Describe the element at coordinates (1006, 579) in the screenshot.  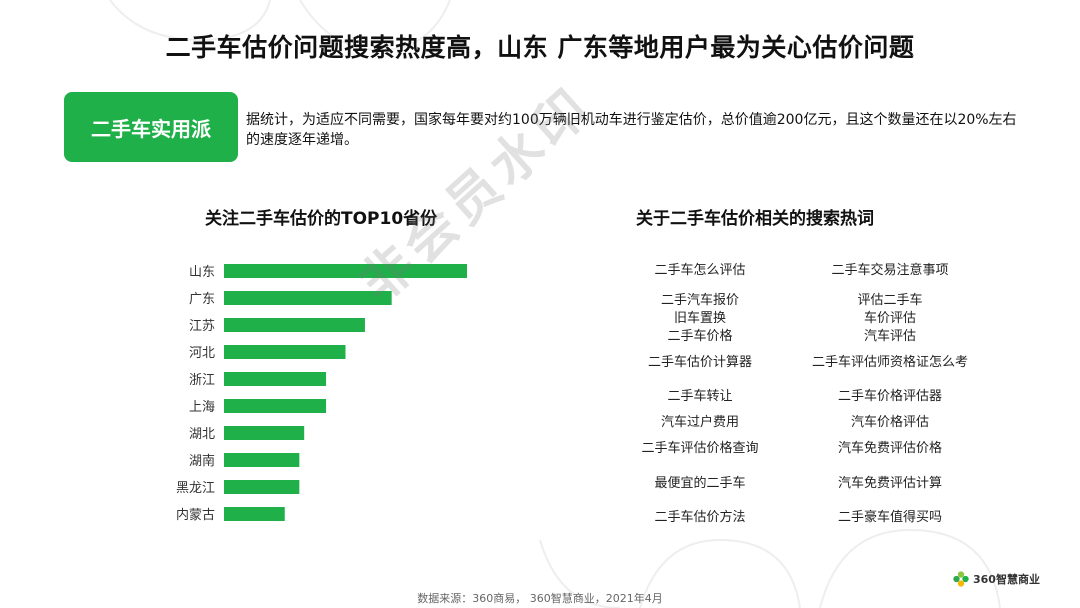
I see `logo-text: 360智慧商业` at that location.